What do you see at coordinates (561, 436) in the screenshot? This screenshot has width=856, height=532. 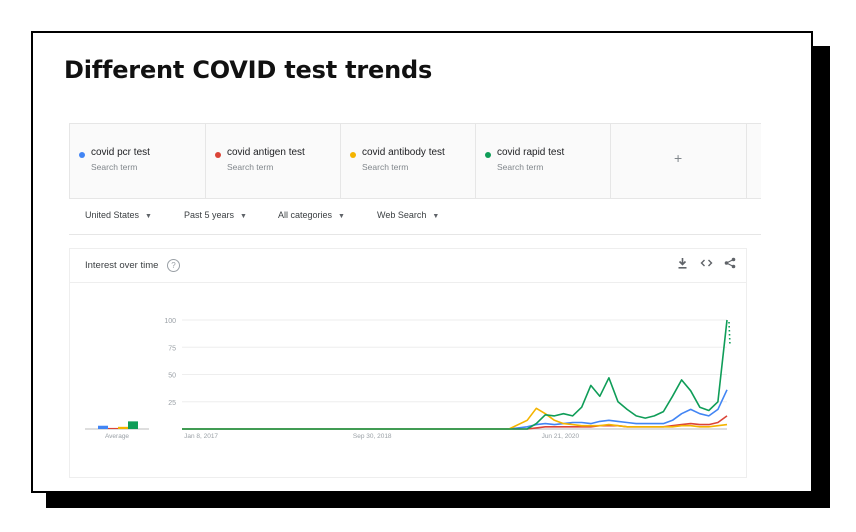 I see `x-tick-label: Jun 21, 2020` at bounding box center [561, 436].